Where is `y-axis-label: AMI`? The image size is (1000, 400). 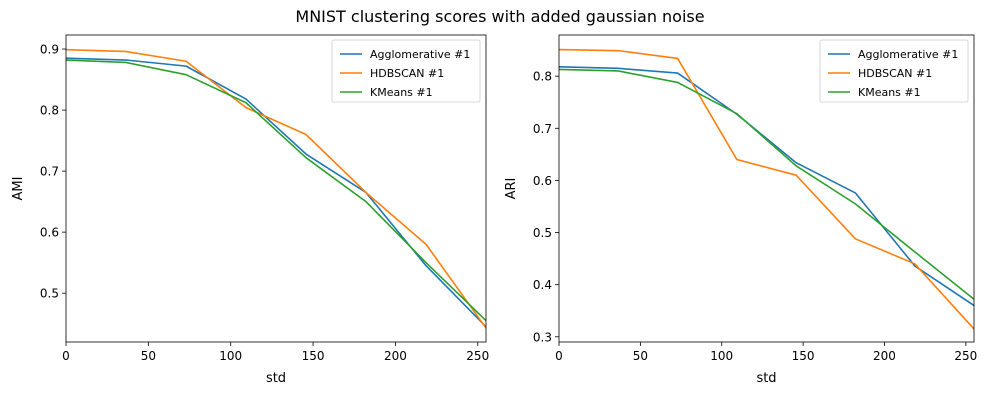 y-axis-label: AMI is located at coordinates (18, 189).